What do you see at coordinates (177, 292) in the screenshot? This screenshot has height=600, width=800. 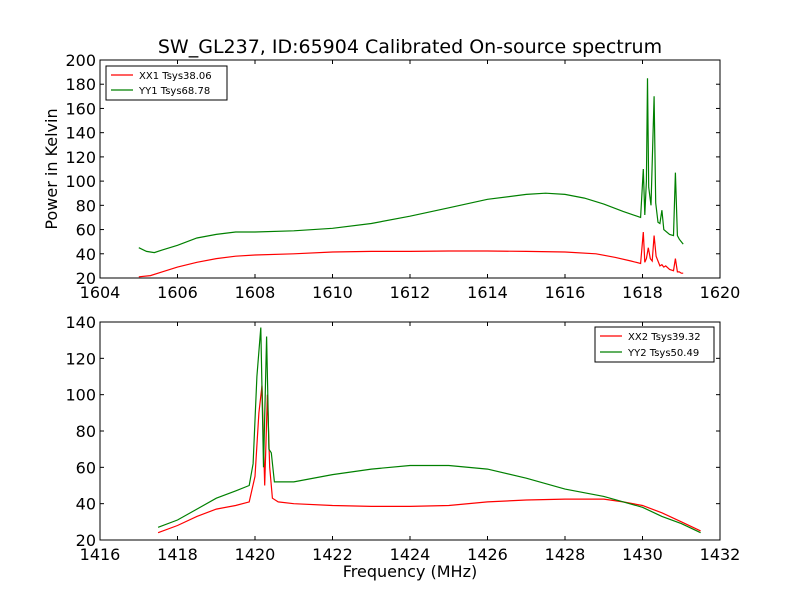 I see `top-x-tick-label: 1606` at bounding box center [177, 292].